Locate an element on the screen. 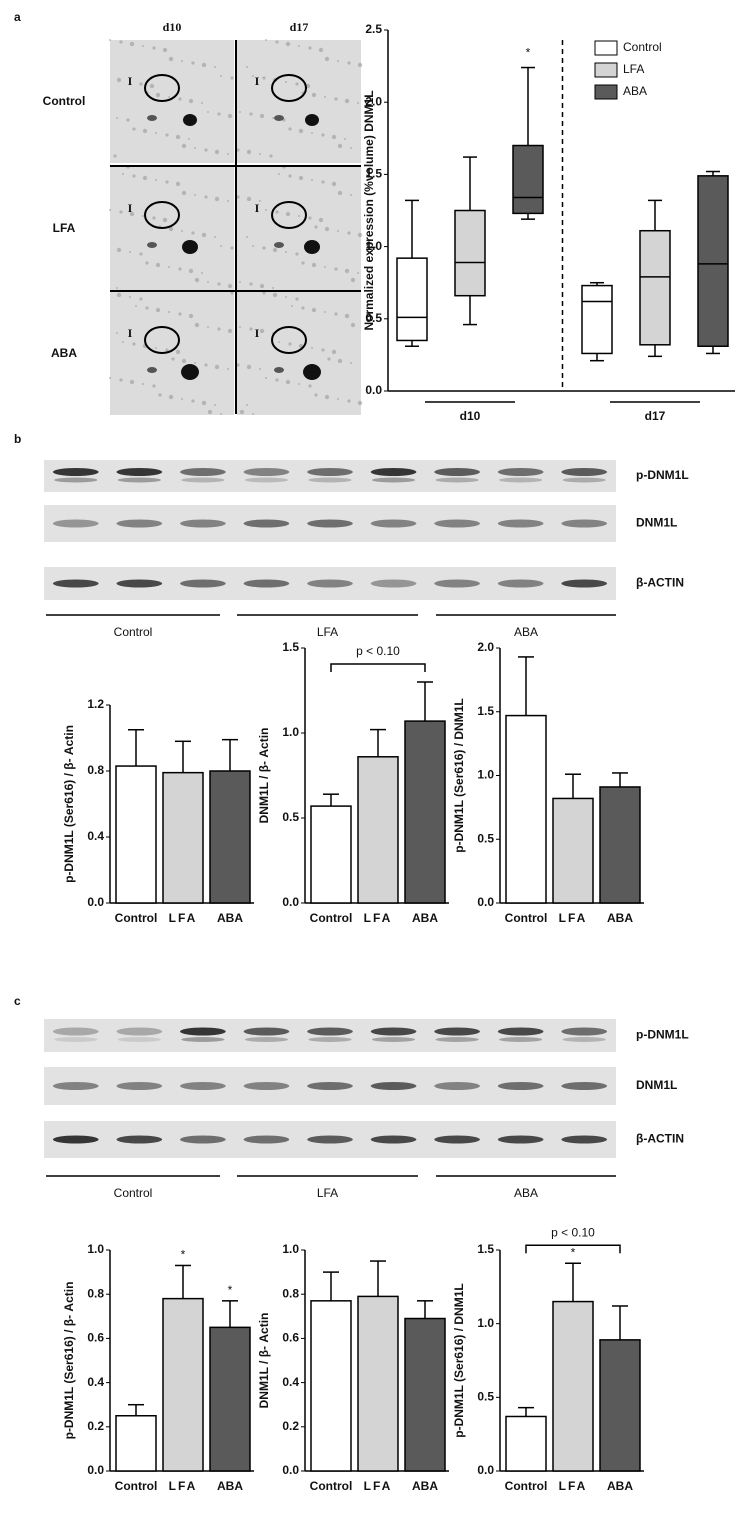  y-tick-label: 0.4 is located at coordinates (95, 836).